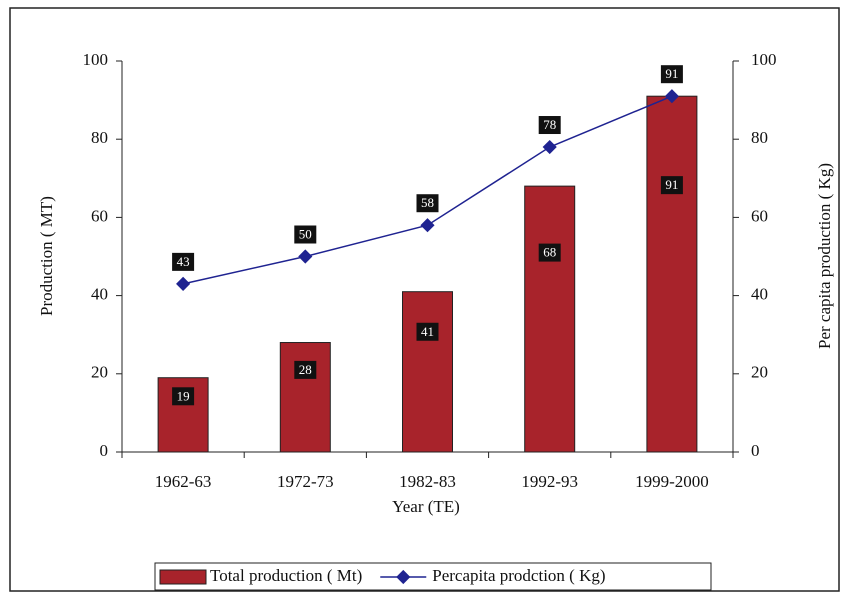  I want to click on data-label: 78, so click(549, 124).